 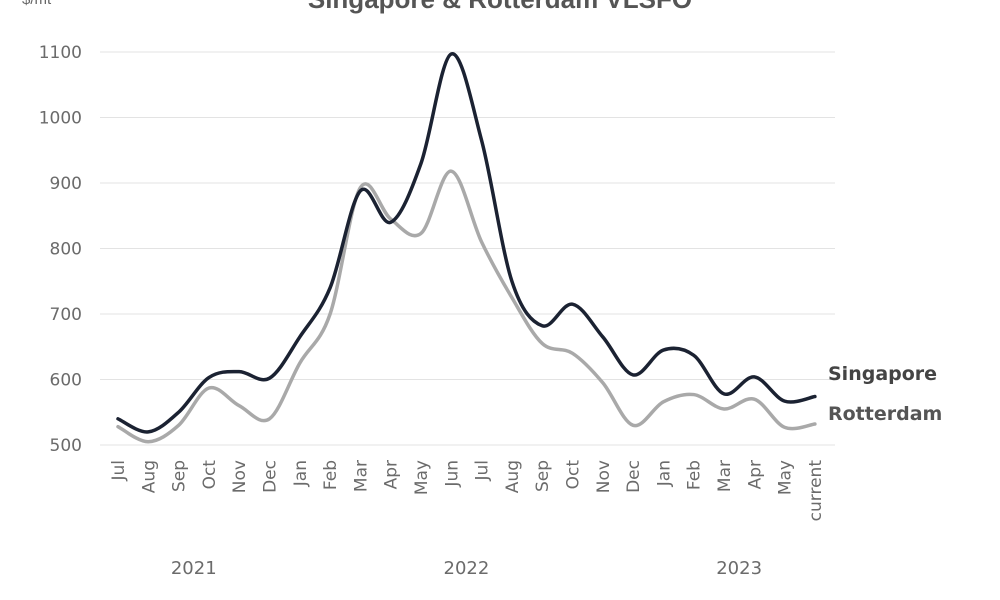 What do you see at coordinates (66, 184) in the screenshot?
I see `y-tick-label: 900` at bounding box center [66, 184].